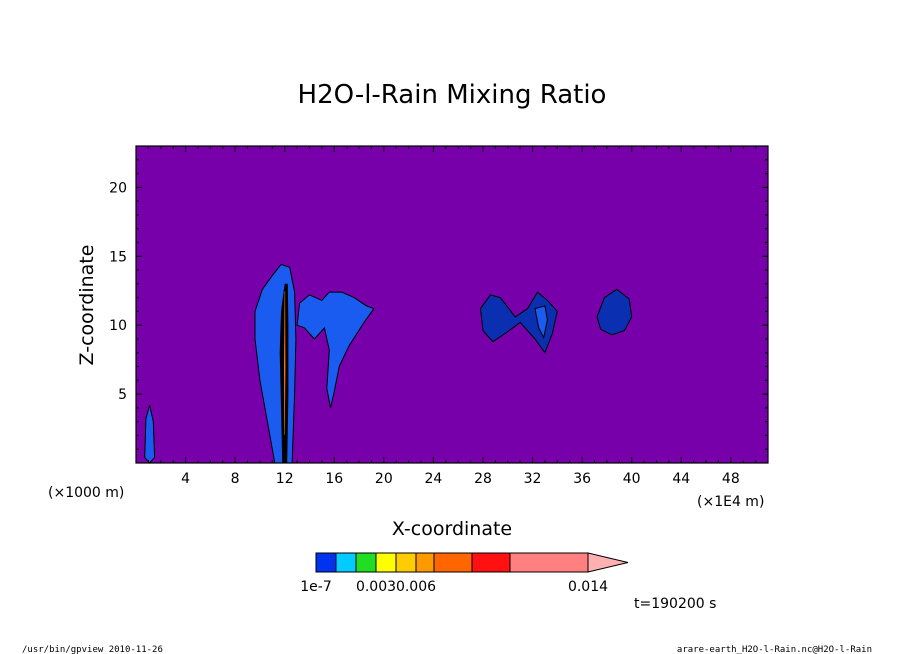 This screenshot has height=654, width=904. Describe the element at coordinates (118, 257) in the screenshot. I see `y-tick-label: 15` at that location.